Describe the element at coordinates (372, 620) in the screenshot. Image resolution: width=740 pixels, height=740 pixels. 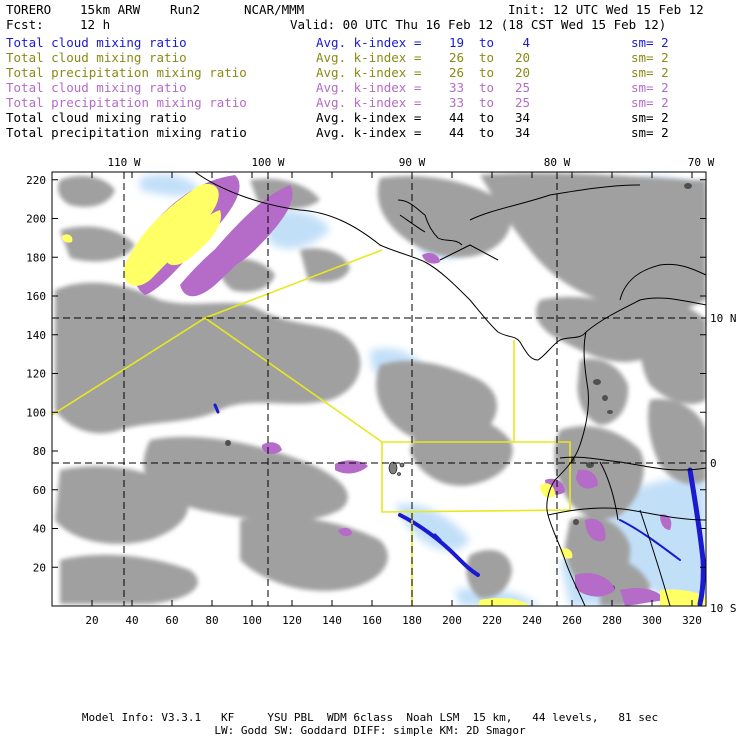
I see `x-tick-label: 160` at that location.